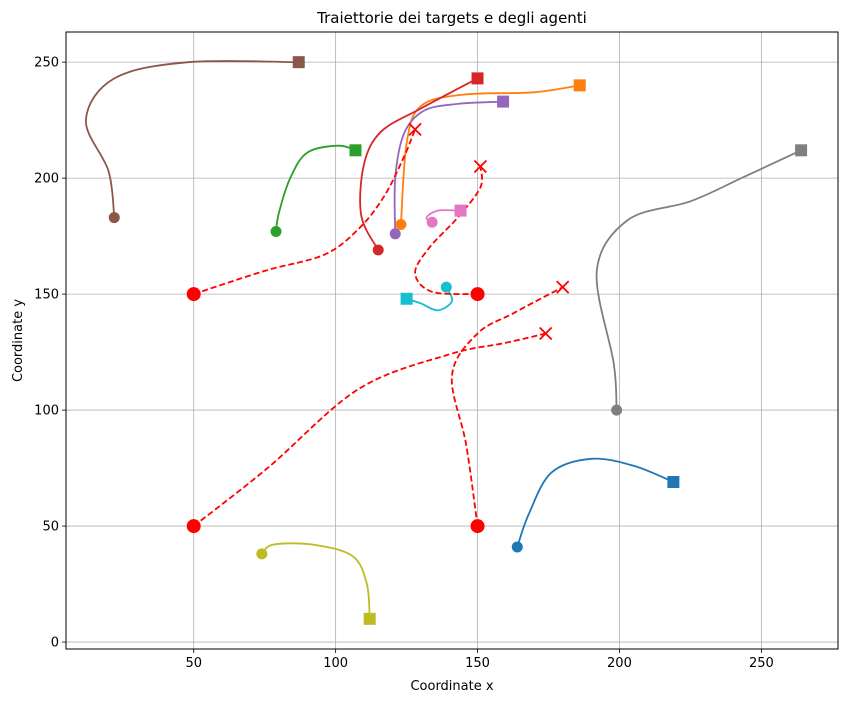  I want to click on x-axis-label: Coordinate x, so click(451, 686).